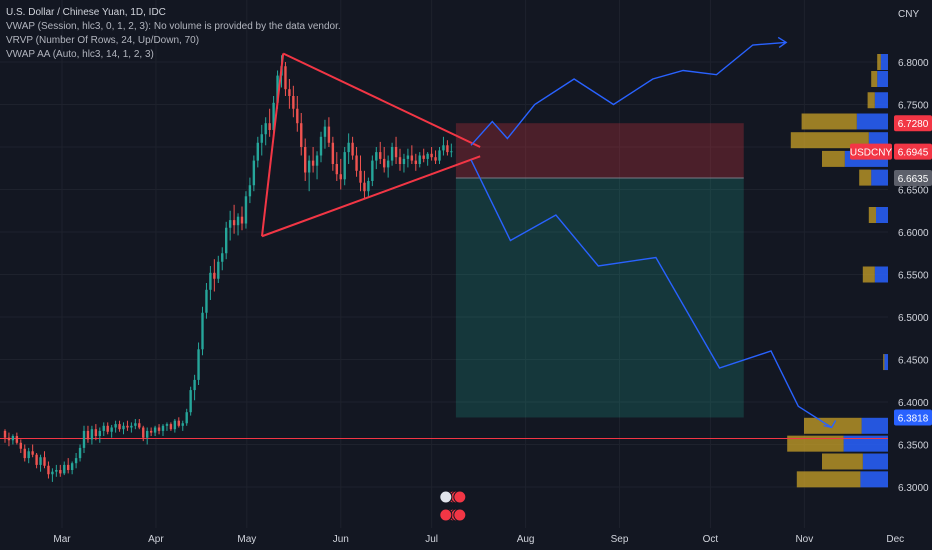  I want to click on last-price-tag: 6.6945, so click(913, 153).